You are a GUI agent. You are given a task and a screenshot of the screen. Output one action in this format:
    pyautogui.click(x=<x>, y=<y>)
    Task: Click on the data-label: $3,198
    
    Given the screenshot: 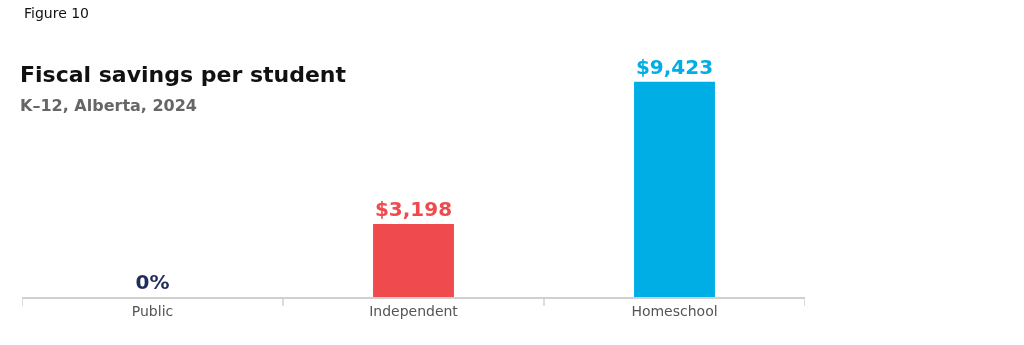 What is the action you would take?
    pyautogui.click(x=413, y=208)
    